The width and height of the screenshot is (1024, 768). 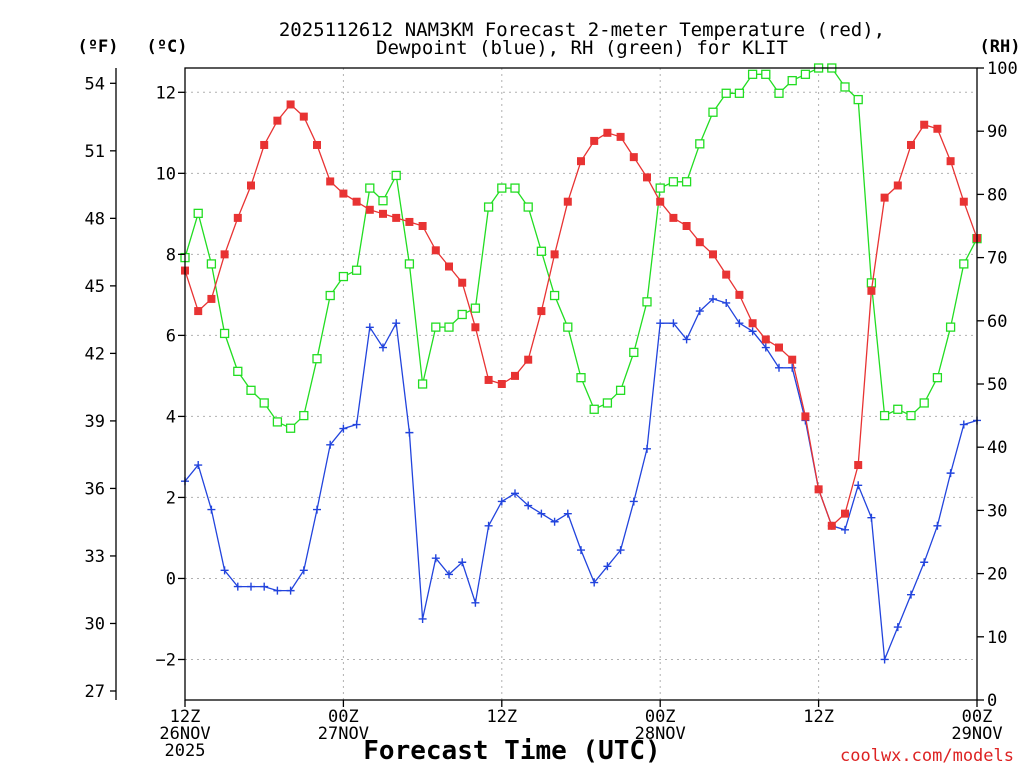 I want to click on tick-label-celsius: 8, so click(x=171, y=255).